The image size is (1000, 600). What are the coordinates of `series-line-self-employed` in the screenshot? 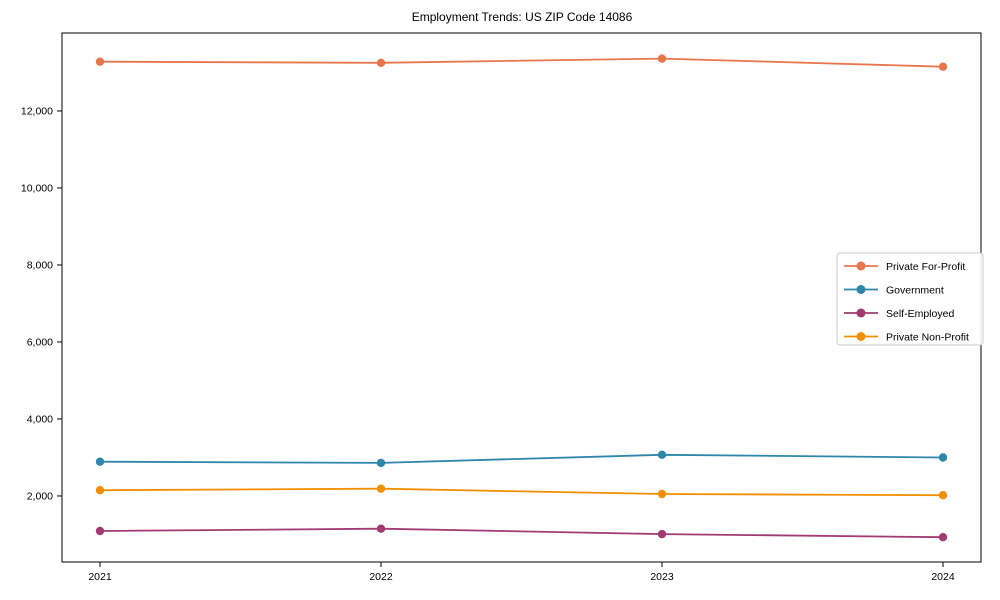 It's located at (521, 533).